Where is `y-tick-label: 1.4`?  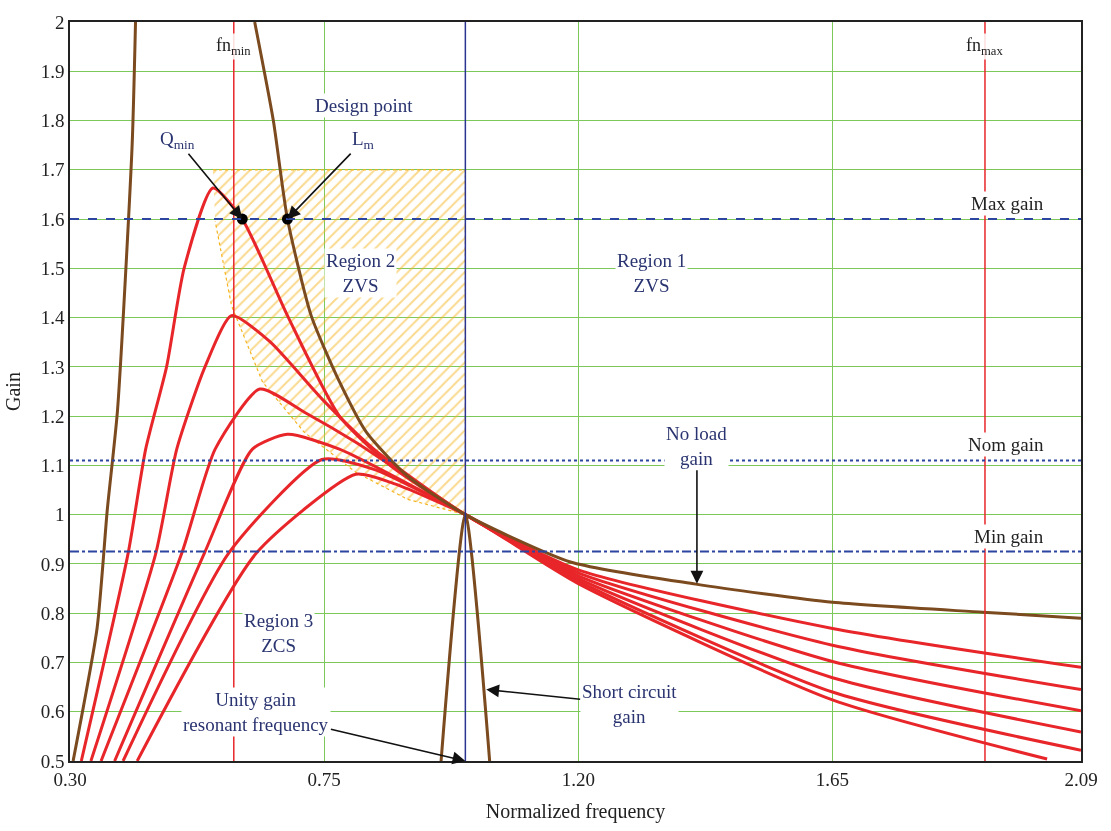 y-tick-label: 1.4 is located at coordinates (52, 318).